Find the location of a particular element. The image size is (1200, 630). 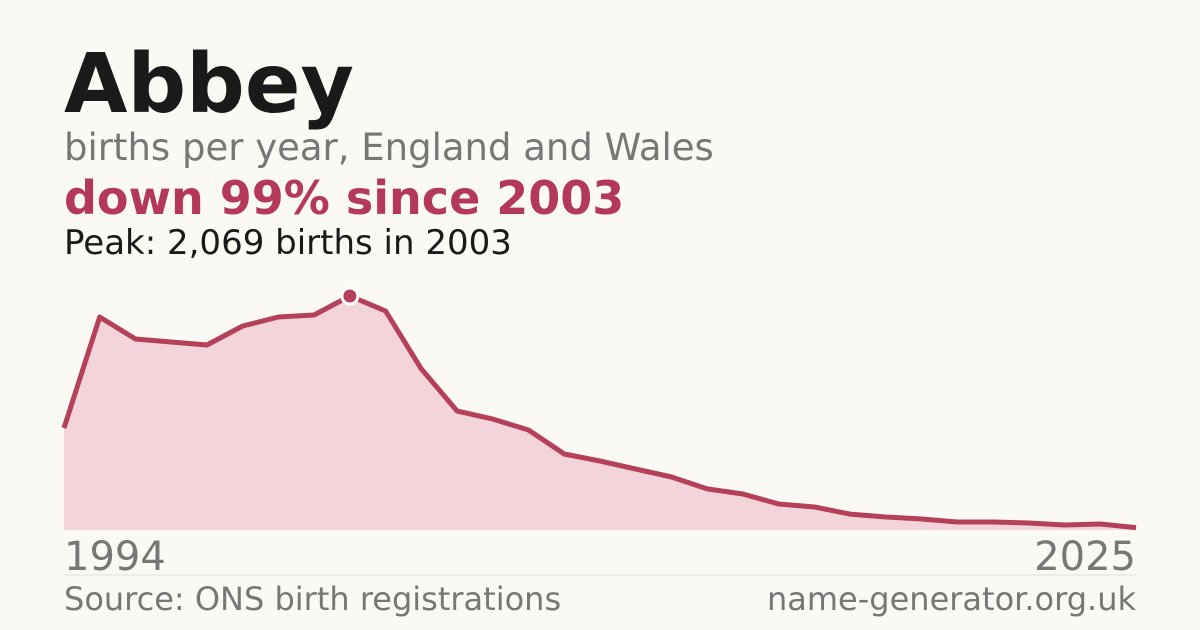

x-start-label: 1994 is located at coordinates (115, 557).